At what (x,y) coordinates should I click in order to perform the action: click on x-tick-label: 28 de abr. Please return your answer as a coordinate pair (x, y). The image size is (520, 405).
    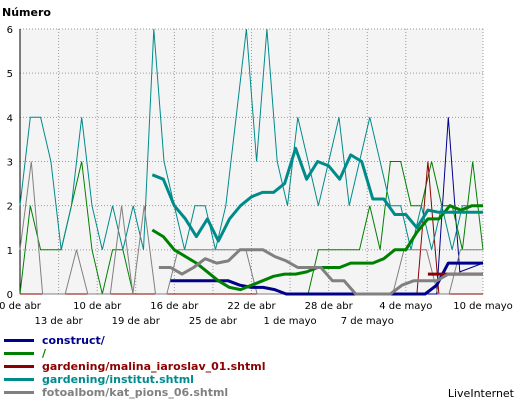
    Looking at the image, I should click on (329, 306).